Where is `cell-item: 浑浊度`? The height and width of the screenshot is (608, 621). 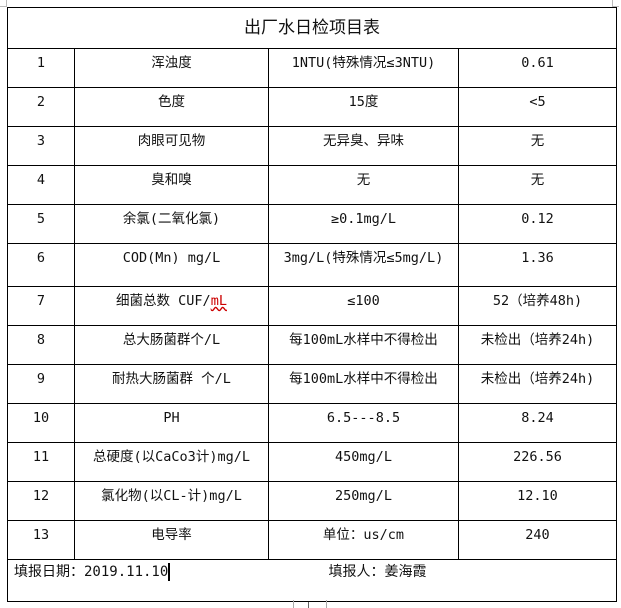 cell-item: 浑浊度 is located at coordinates (171, 68).